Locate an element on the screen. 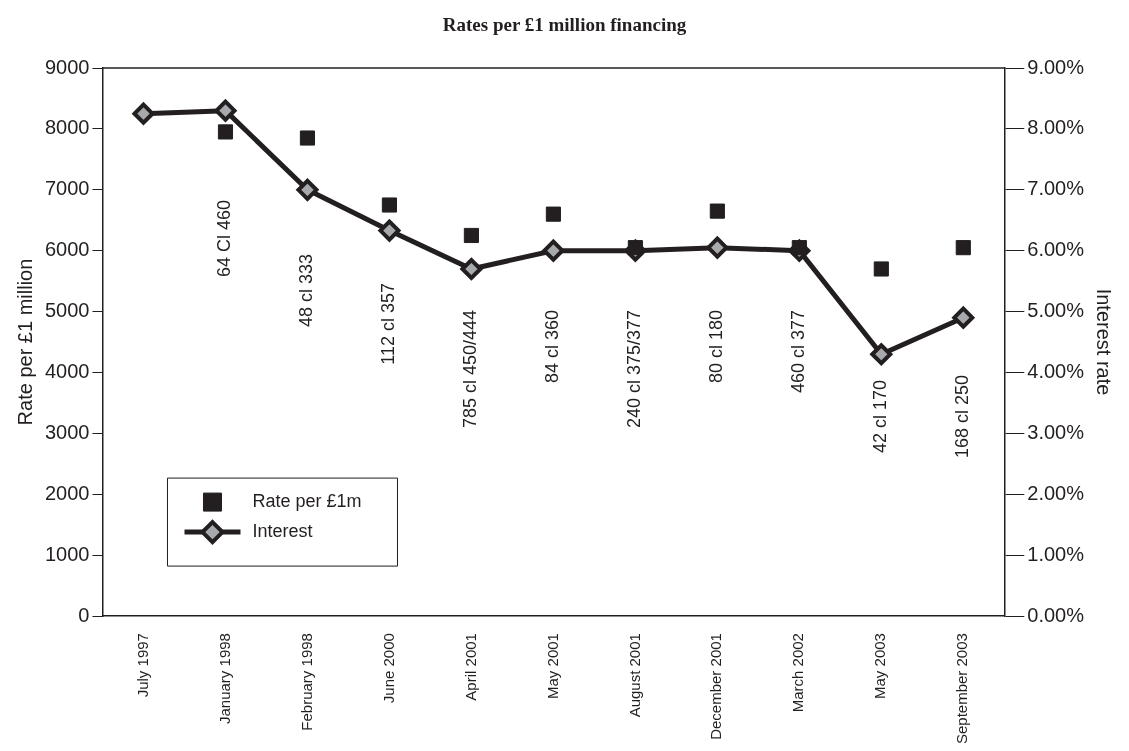 This screenshot has width=1129, height=751. y-tick-label: 2000 is located at coordinates (67, 492).